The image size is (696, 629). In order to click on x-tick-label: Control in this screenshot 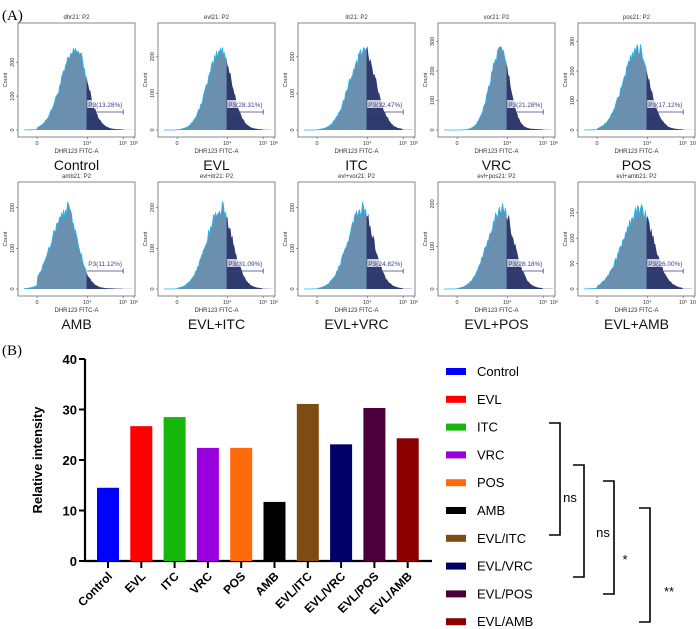, I will do `click(95, 589)`.